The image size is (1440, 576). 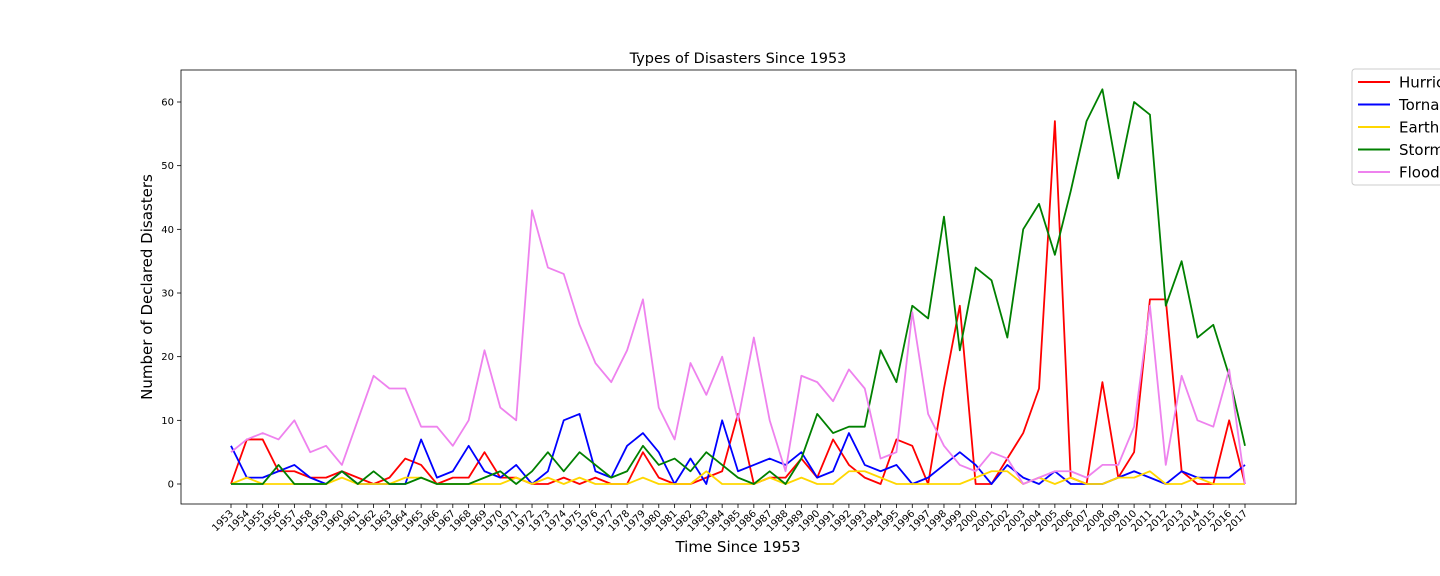 I want to click on y-tick-label: 60, so click(x=167, y=103).